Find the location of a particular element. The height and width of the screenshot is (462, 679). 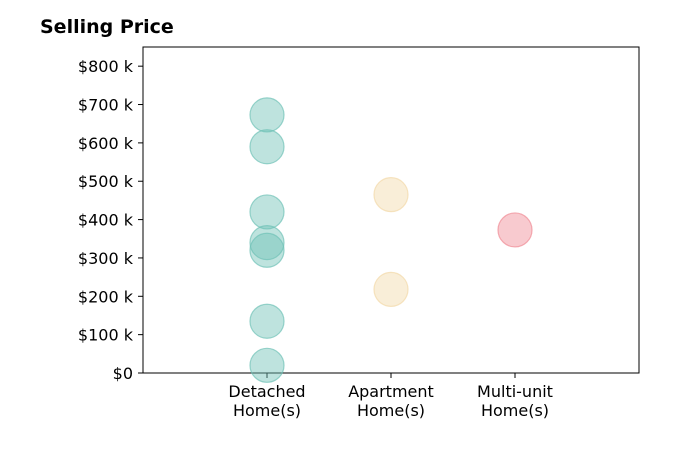

y-tick-label: $200 k is located at coordinates (106, 296).